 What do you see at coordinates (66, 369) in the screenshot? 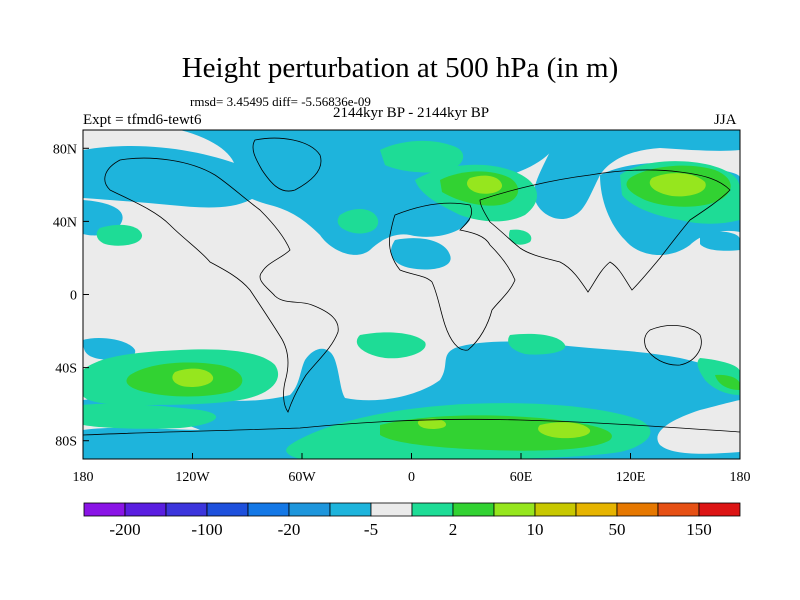
I see `lat-tick-label: 40S` at bounding box center [66, 369].